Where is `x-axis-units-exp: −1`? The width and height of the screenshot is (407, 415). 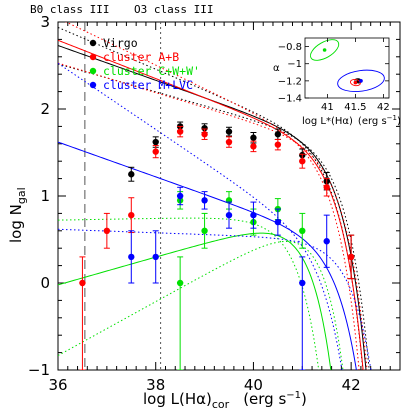 x-axis-units-exp: −1 is located at coordinates (293, 395).